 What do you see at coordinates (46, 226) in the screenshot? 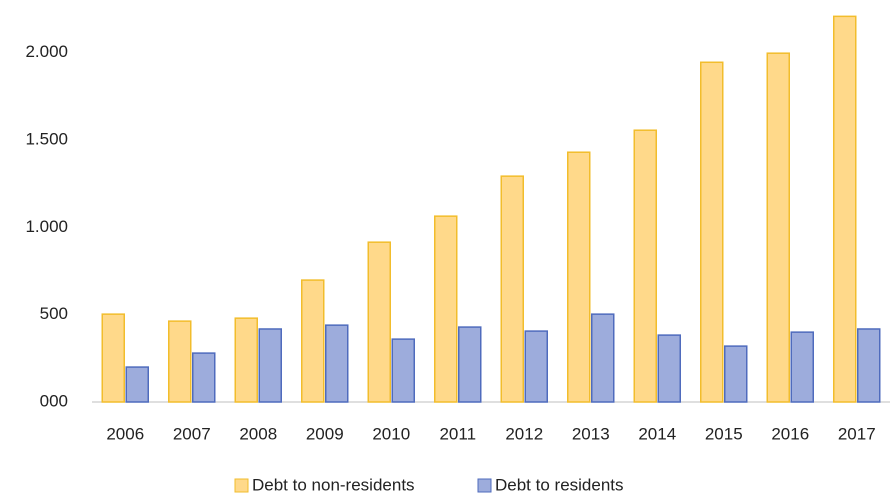
I see `y-tick-label: 1.000` at bounding box center [46, 226].